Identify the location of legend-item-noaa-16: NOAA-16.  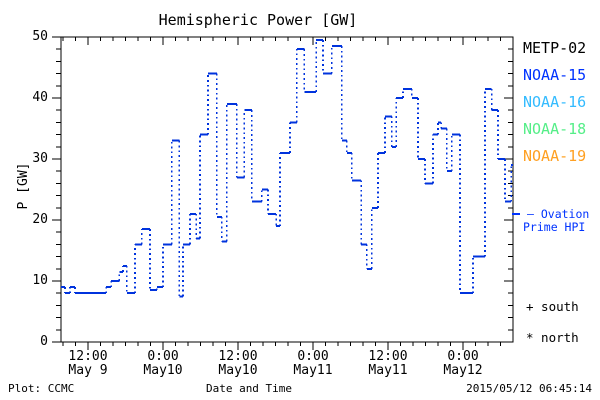
(555, 102).